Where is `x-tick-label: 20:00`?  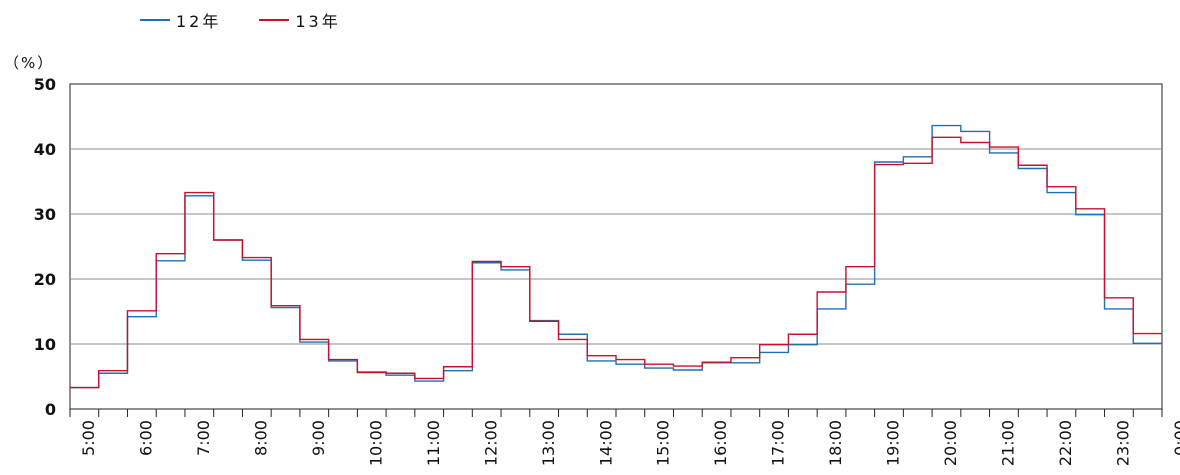 x-tick-label: 20:00 is located at coordinates (950, 443).